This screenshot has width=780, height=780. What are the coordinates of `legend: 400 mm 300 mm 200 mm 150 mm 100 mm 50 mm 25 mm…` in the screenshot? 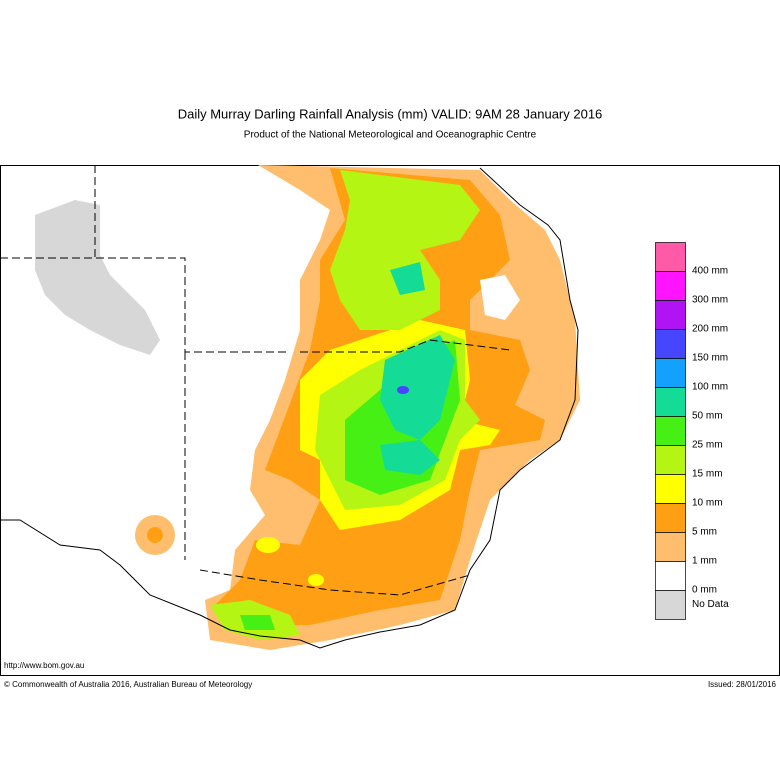 It's located at (692, 431).